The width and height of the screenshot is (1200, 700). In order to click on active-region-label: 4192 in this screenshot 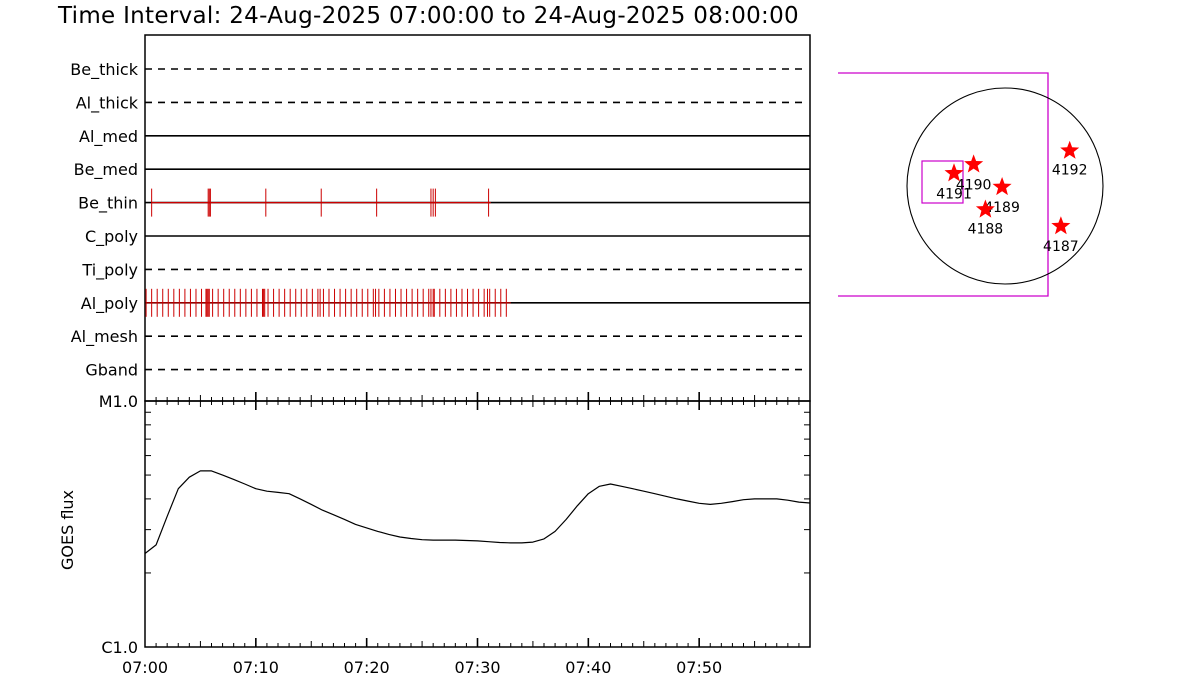, I will do `click(1070, 171)`.